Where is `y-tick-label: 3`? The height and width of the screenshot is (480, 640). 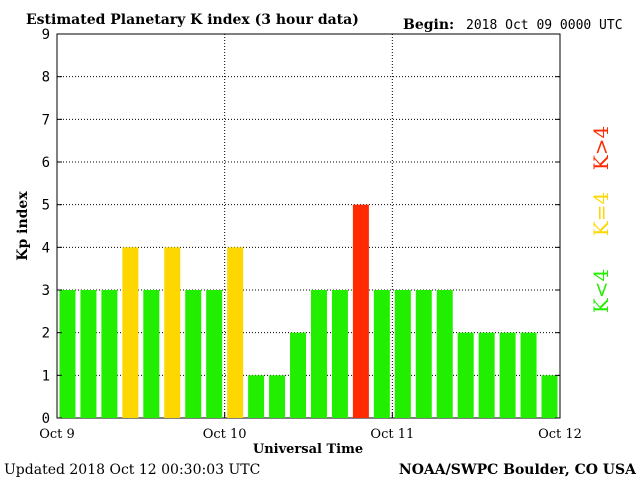
y-tick-label: 3 is located at coordinates (46, 291).